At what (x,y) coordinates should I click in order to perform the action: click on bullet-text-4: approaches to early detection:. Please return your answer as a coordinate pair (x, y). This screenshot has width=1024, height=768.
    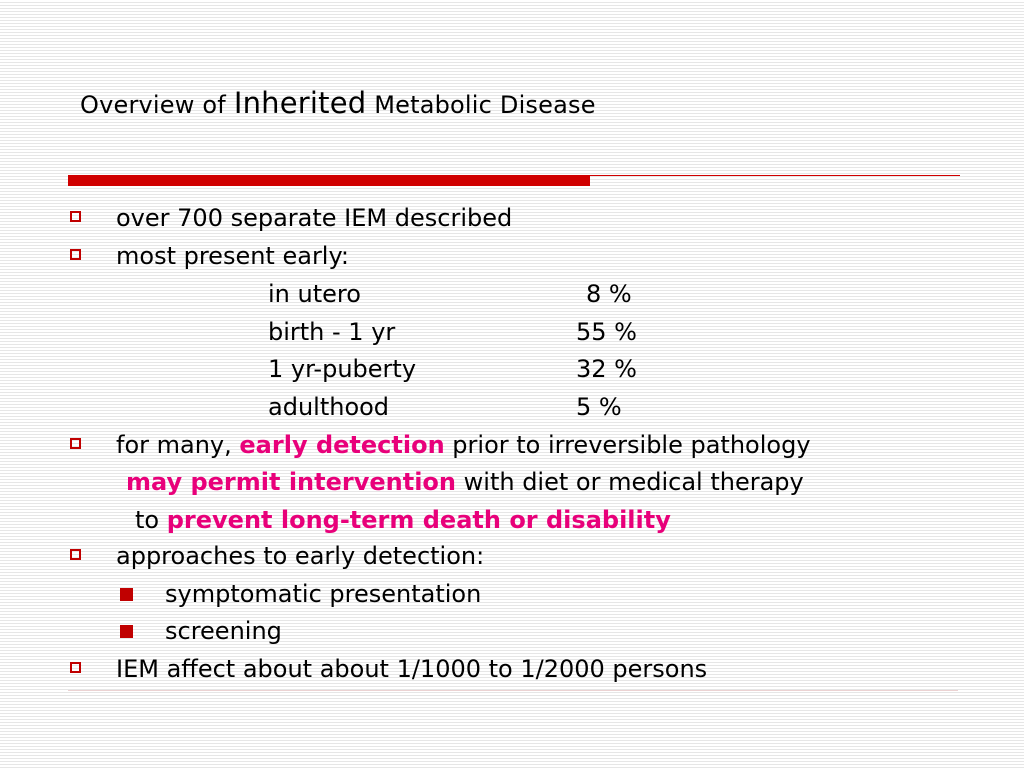
    Looking at the image, I should click on (300, 556).